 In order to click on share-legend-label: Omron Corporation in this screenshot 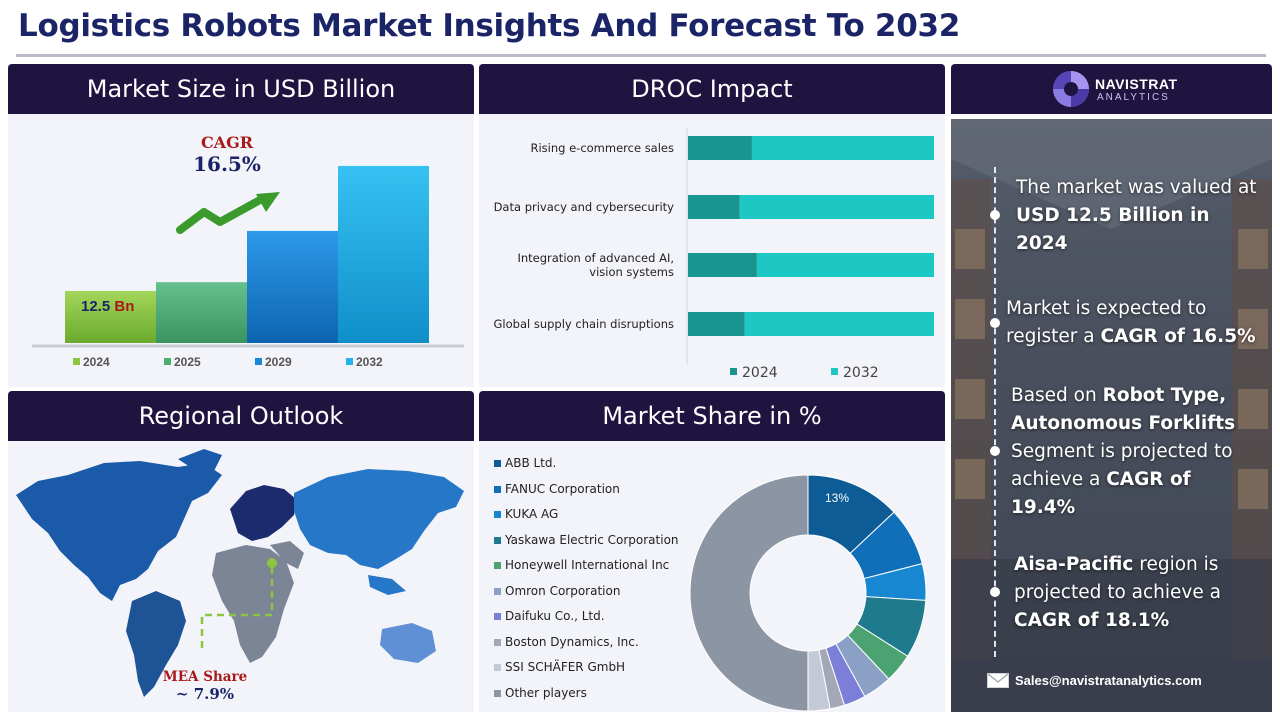, I will do `click(563, 590)`.